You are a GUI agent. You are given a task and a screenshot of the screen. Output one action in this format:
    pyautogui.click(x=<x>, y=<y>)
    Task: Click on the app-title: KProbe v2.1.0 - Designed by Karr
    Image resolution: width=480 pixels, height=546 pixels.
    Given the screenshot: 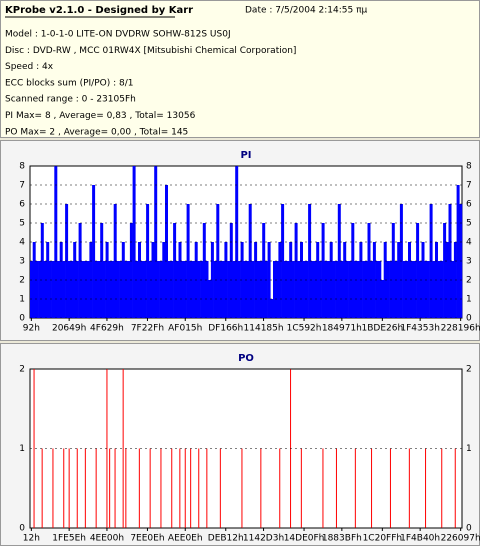 What is the action you would take?
    pyautogui.click(x=99, y=10)
    